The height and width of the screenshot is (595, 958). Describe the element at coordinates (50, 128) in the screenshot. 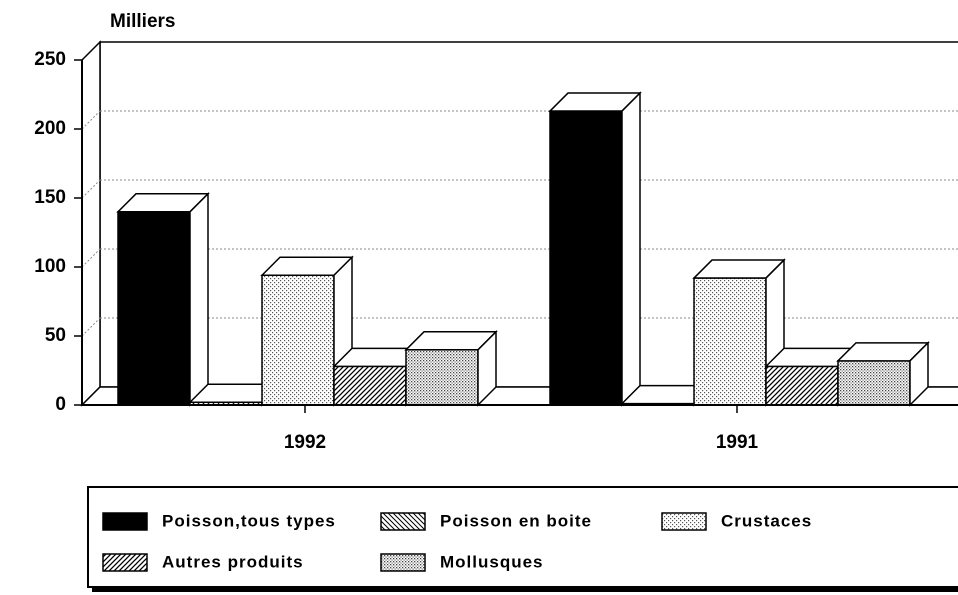

I see `y-tick-label: 200` at that location.